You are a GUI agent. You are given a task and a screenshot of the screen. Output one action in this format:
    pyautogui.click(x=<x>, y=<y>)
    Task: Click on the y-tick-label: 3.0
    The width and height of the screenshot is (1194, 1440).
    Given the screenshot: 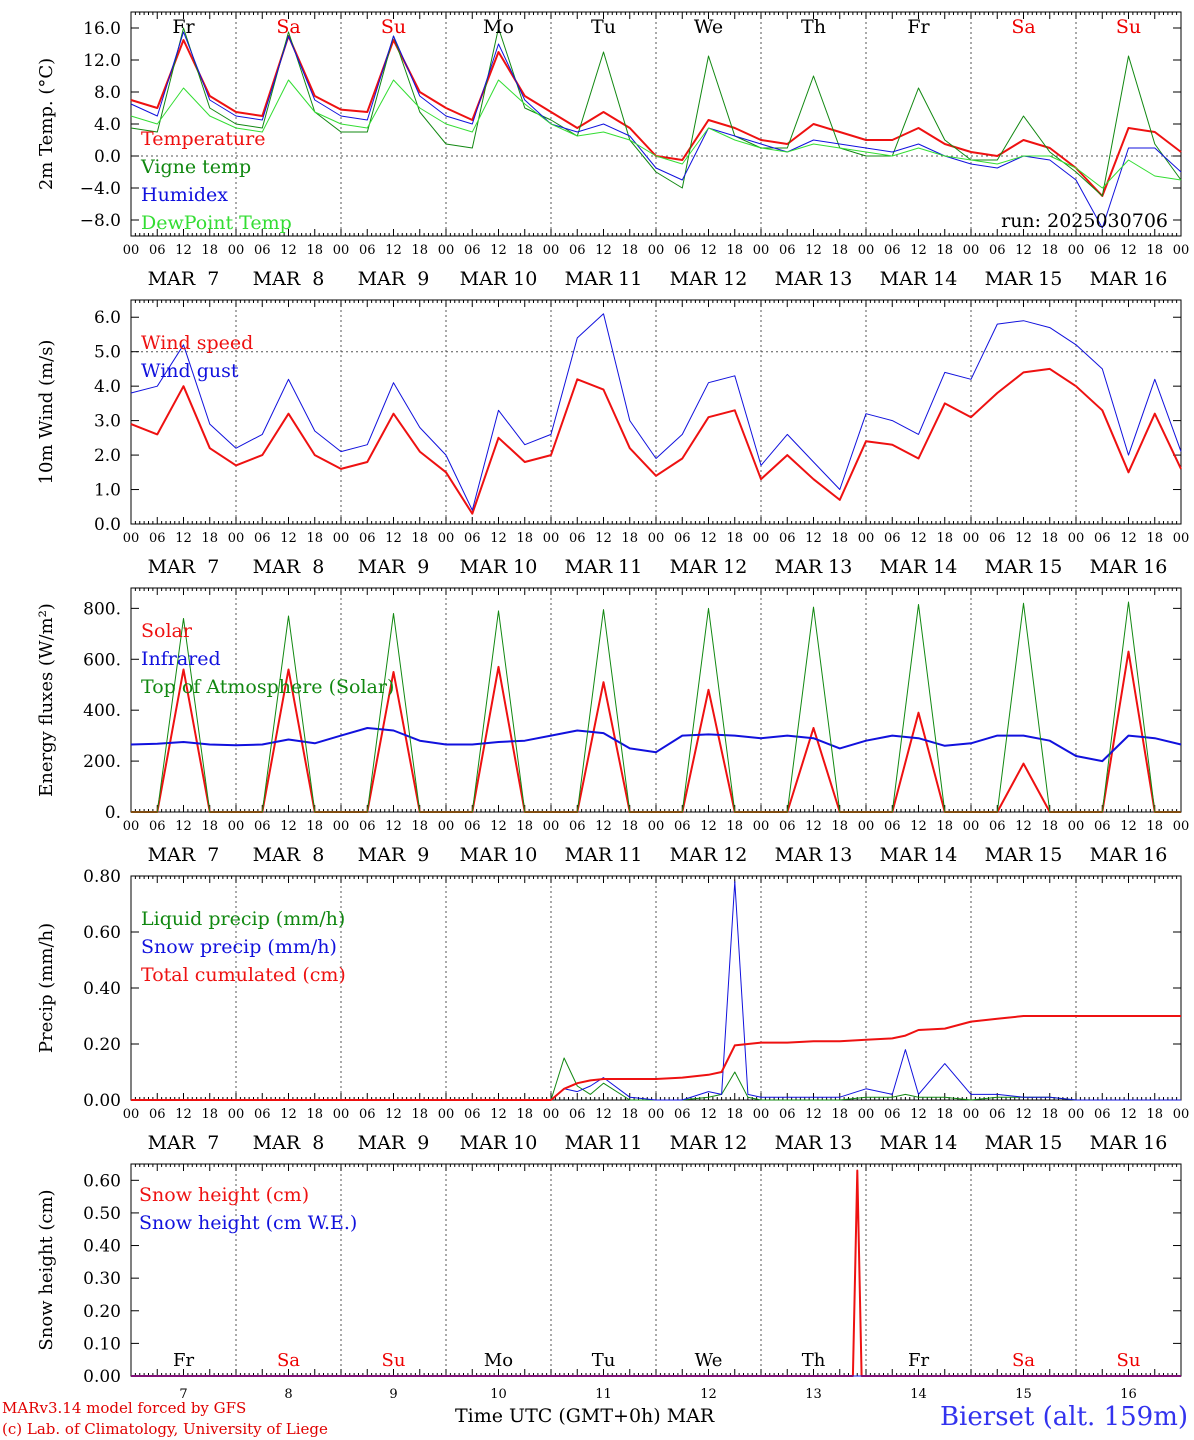 What is the action you would take?
    pyautogui.click(x=107, y=422)
    